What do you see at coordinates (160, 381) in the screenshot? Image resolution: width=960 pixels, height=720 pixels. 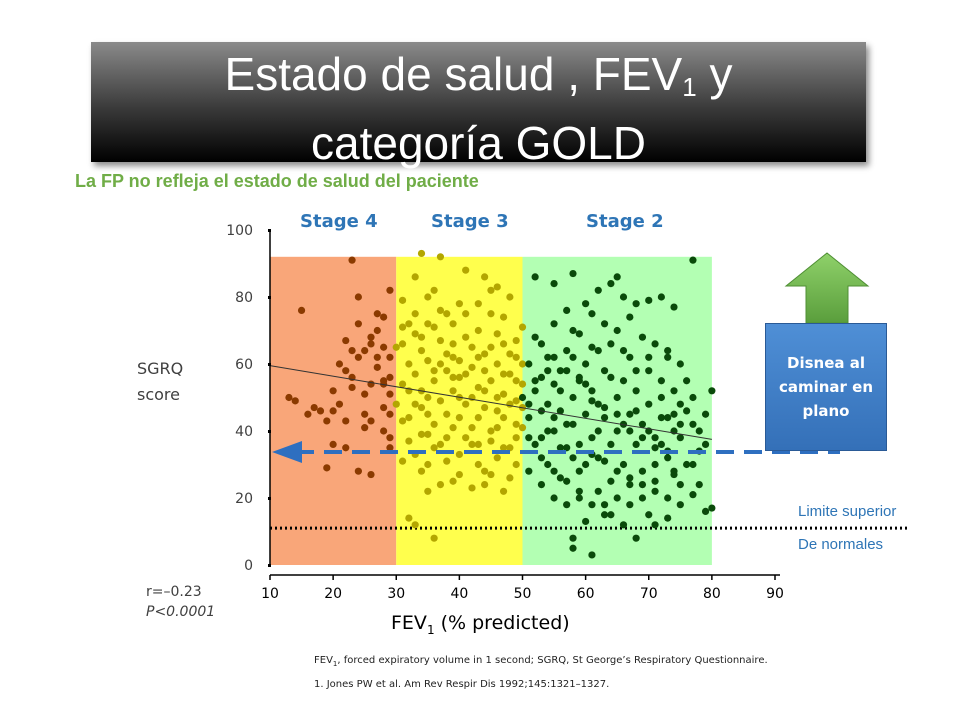 I see `y-axis-label: SGRQ score` at bounding box center [160, 381].